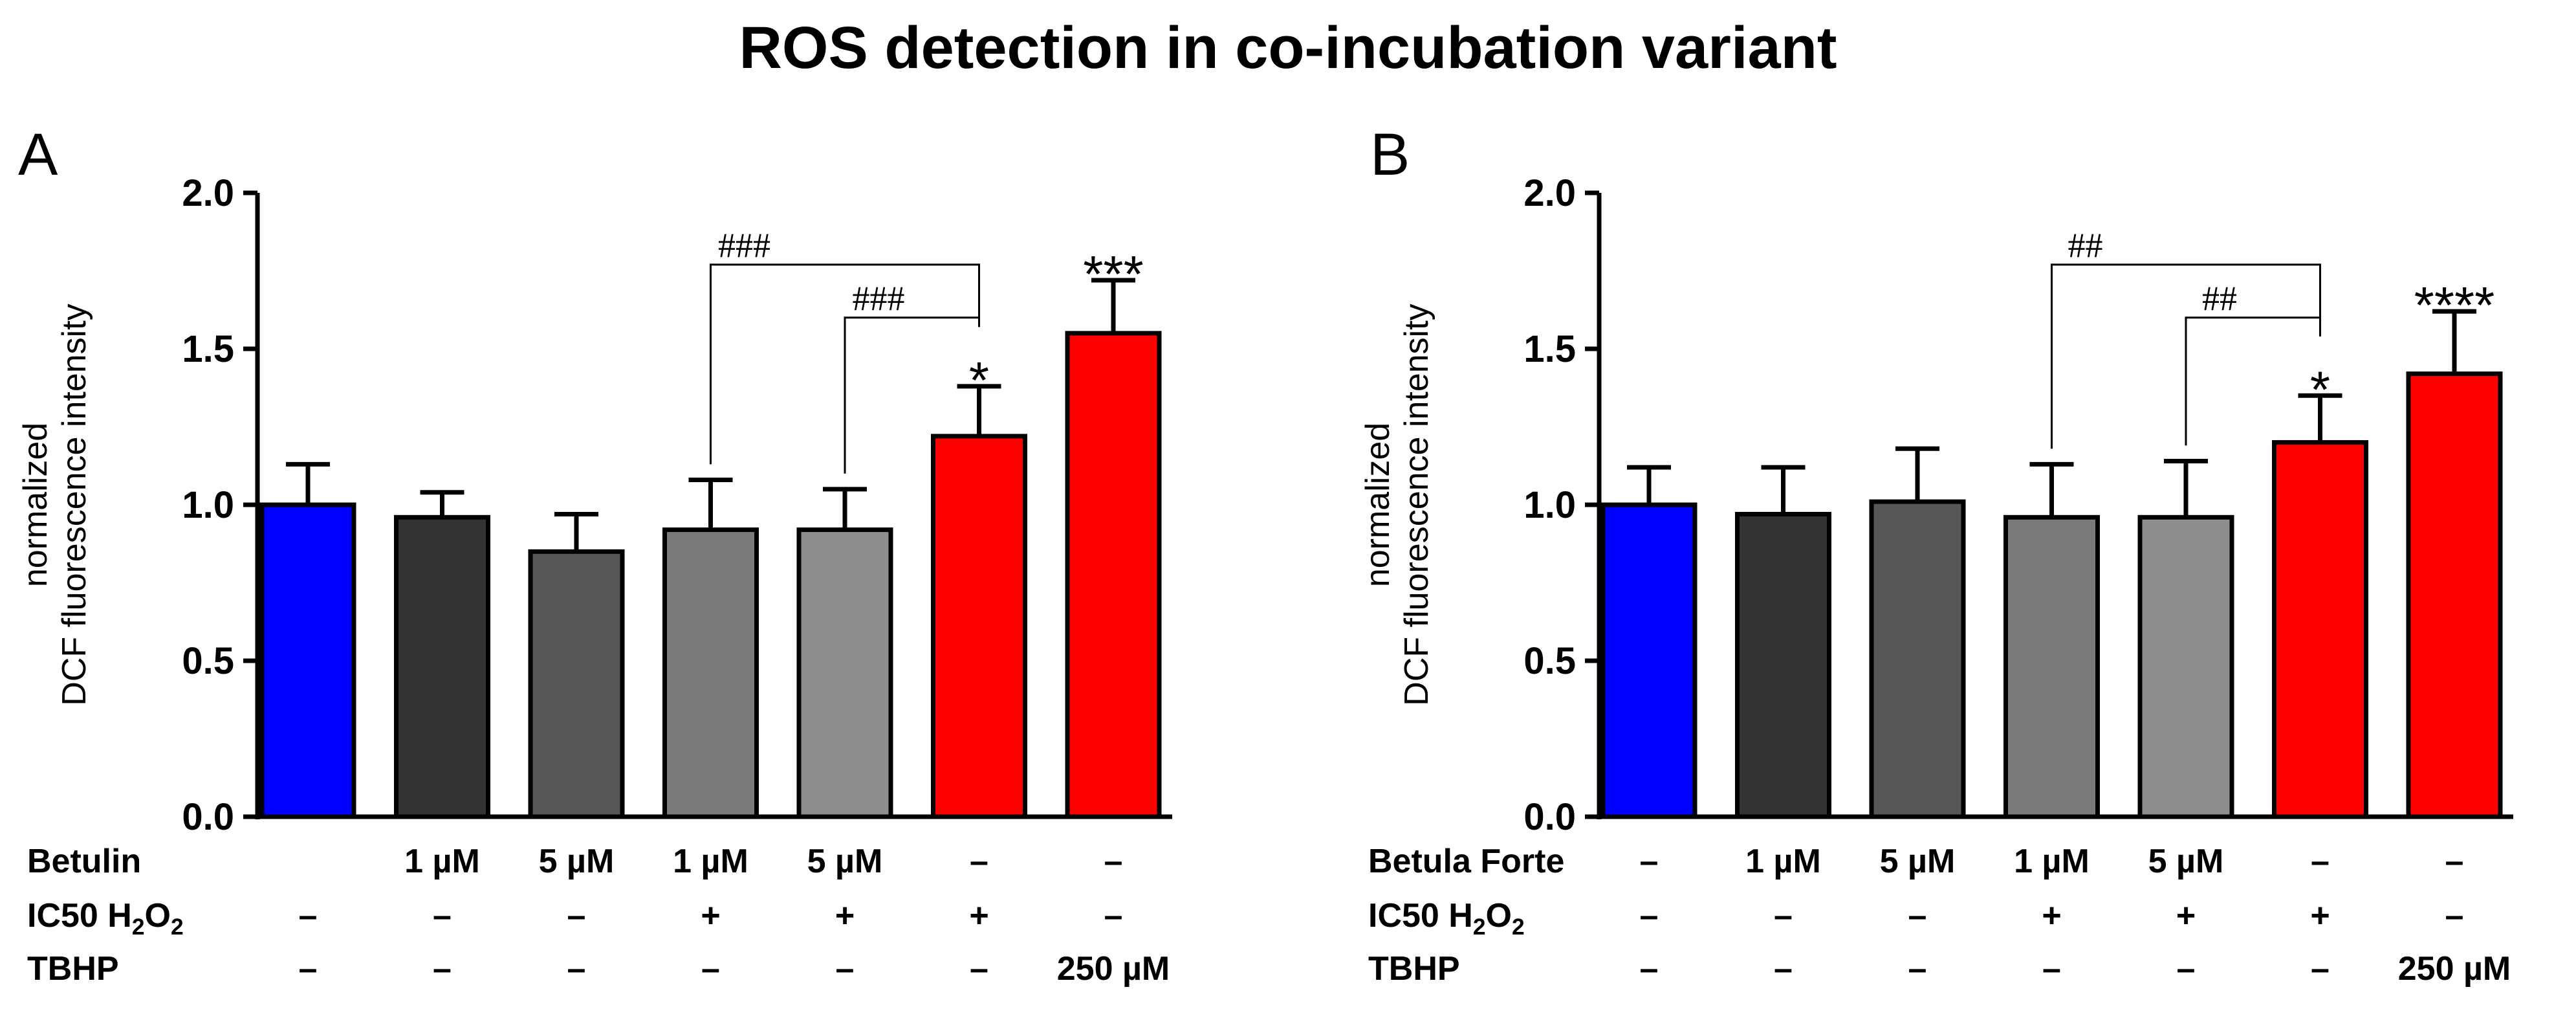 This screenshot has height=1018, width=2576. I want to click on panel-label: B, so click(1390, 155).